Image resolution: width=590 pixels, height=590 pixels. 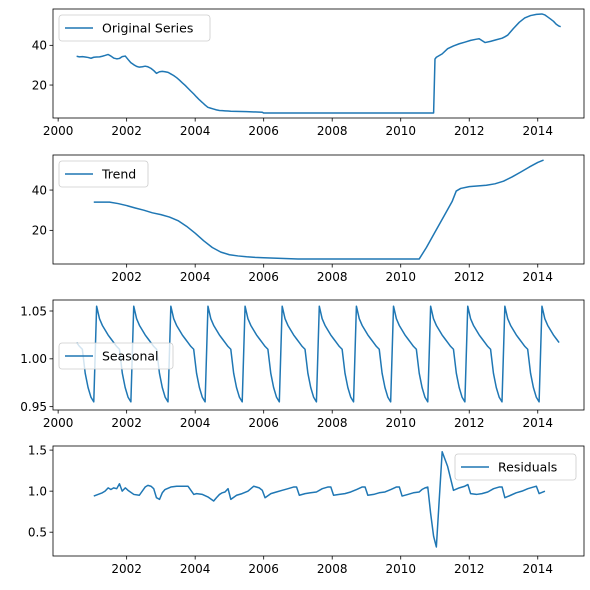 I want to click on series-line-residuals, so click(x=319, y=499).